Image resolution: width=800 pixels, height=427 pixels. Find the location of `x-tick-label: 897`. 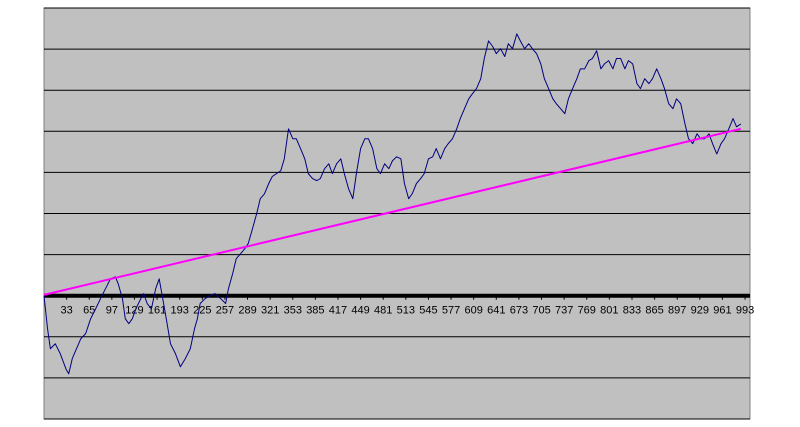

x-tick-label: 897 is located at coordinates (677, 311).